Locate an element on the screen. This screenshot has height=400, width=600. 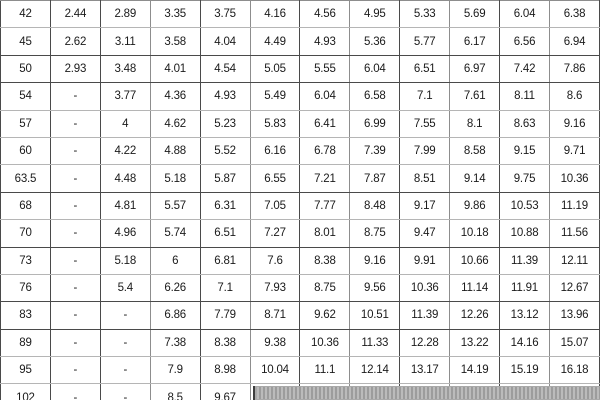
table-cell: 10.18 is located at coordinates (475, 233).